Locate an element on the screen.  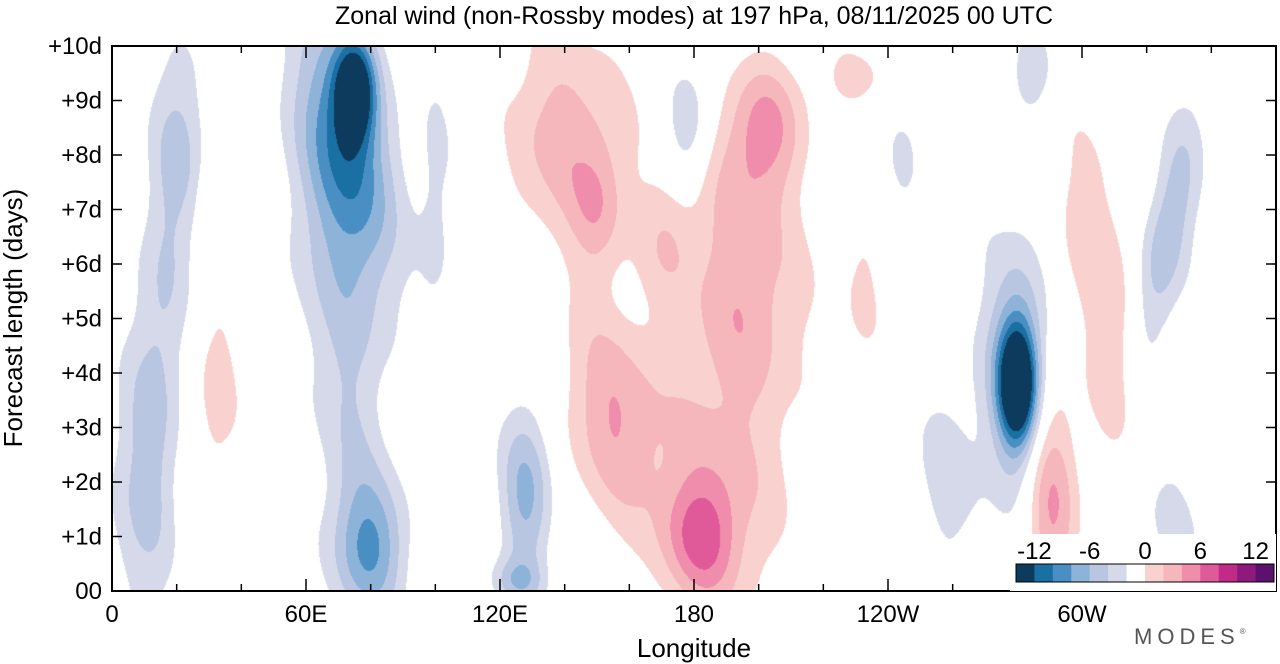
colorbar-labels: -12 -6 0 6 12 is located at coordinates (1143, 551).